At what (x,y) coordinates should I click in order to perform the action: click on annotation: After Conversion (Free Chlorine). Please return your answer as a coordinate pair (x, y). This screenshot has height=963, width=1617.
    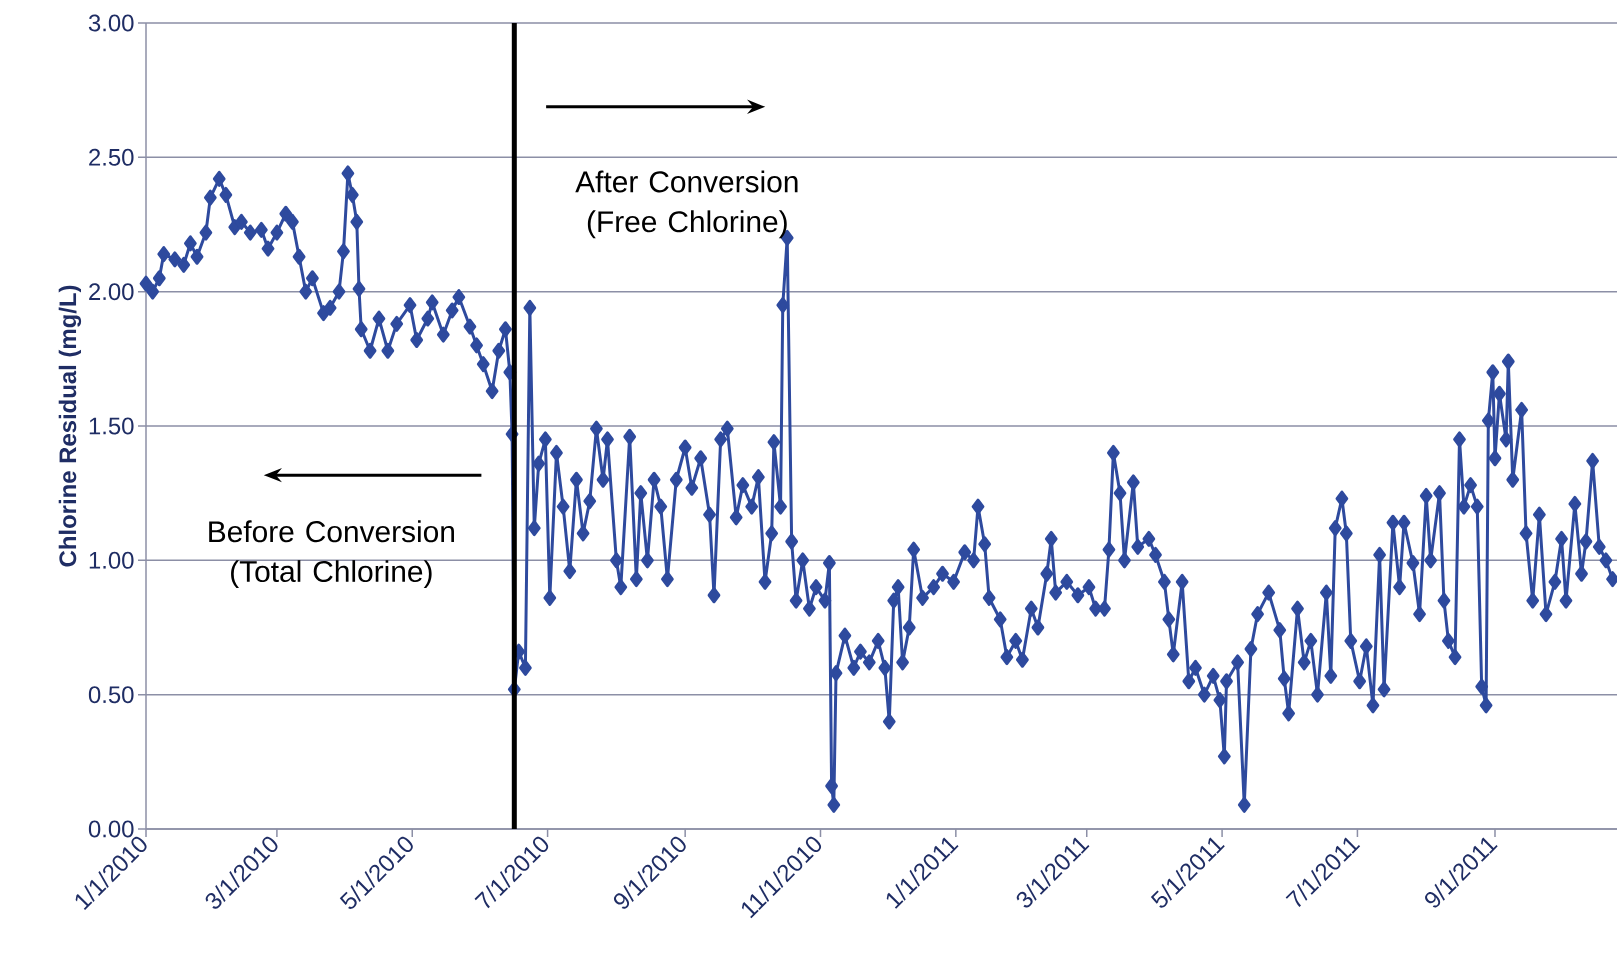
    Looking at the image, I should click on (686, 204).